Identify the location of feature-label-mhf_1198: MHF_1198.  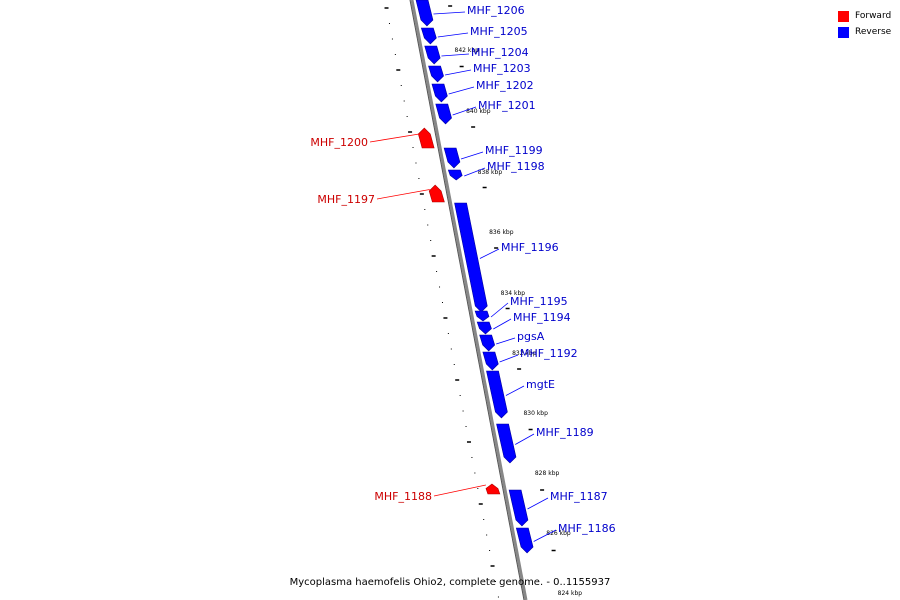
(516, 166).